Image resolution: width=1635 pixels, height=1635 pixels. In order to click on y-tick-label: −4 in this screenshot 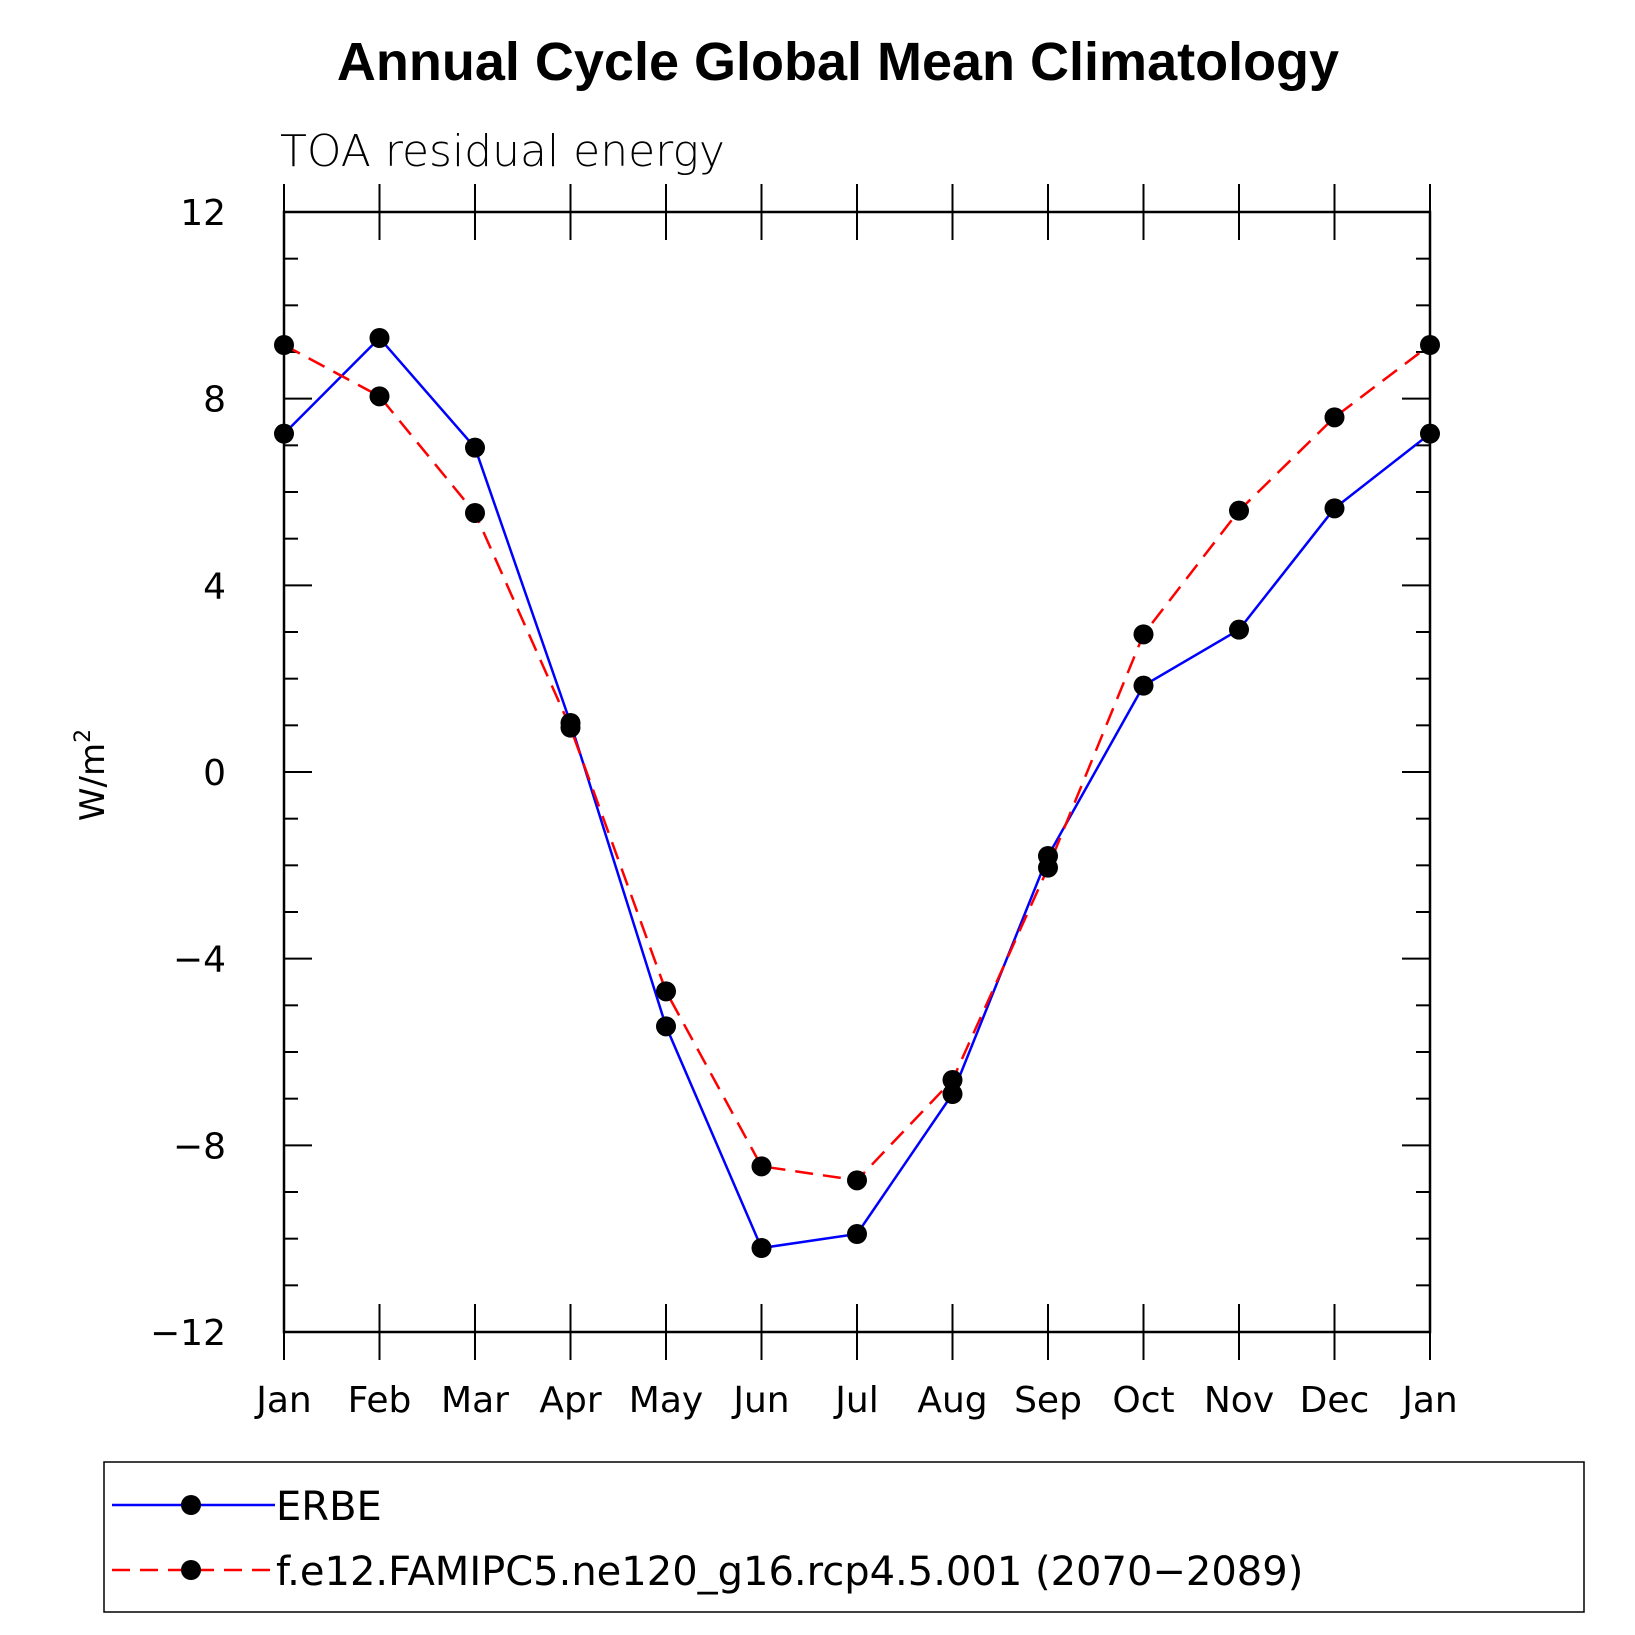, I will do `click(199, 960)`.